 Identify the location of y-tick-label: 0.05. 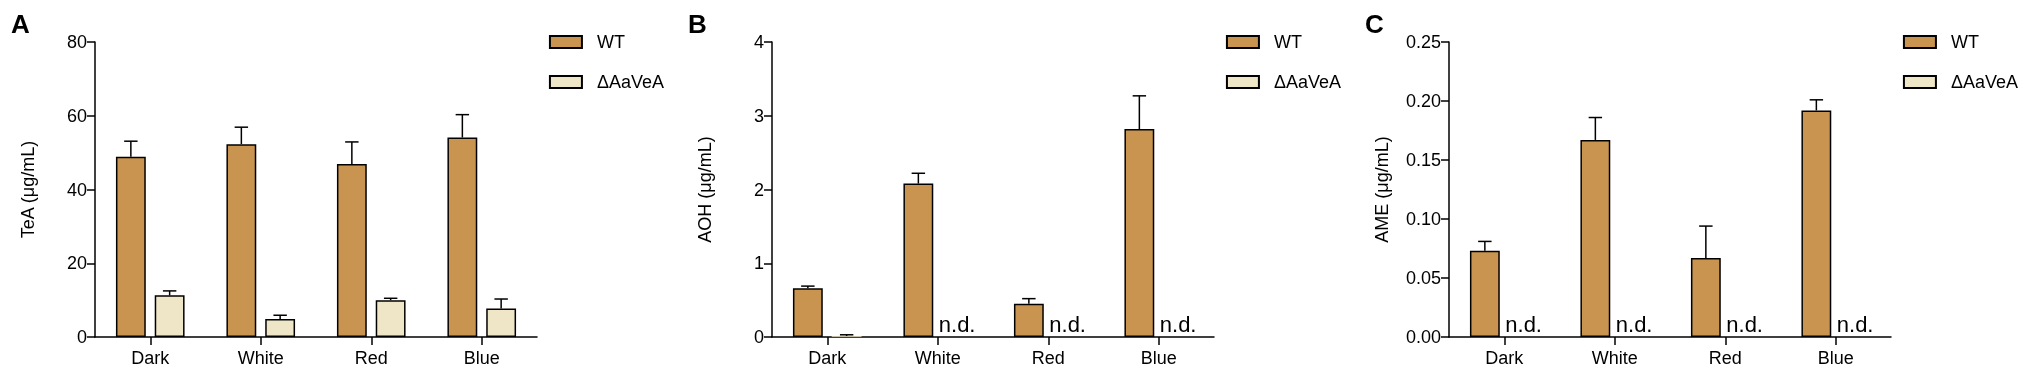
(1423, 278).